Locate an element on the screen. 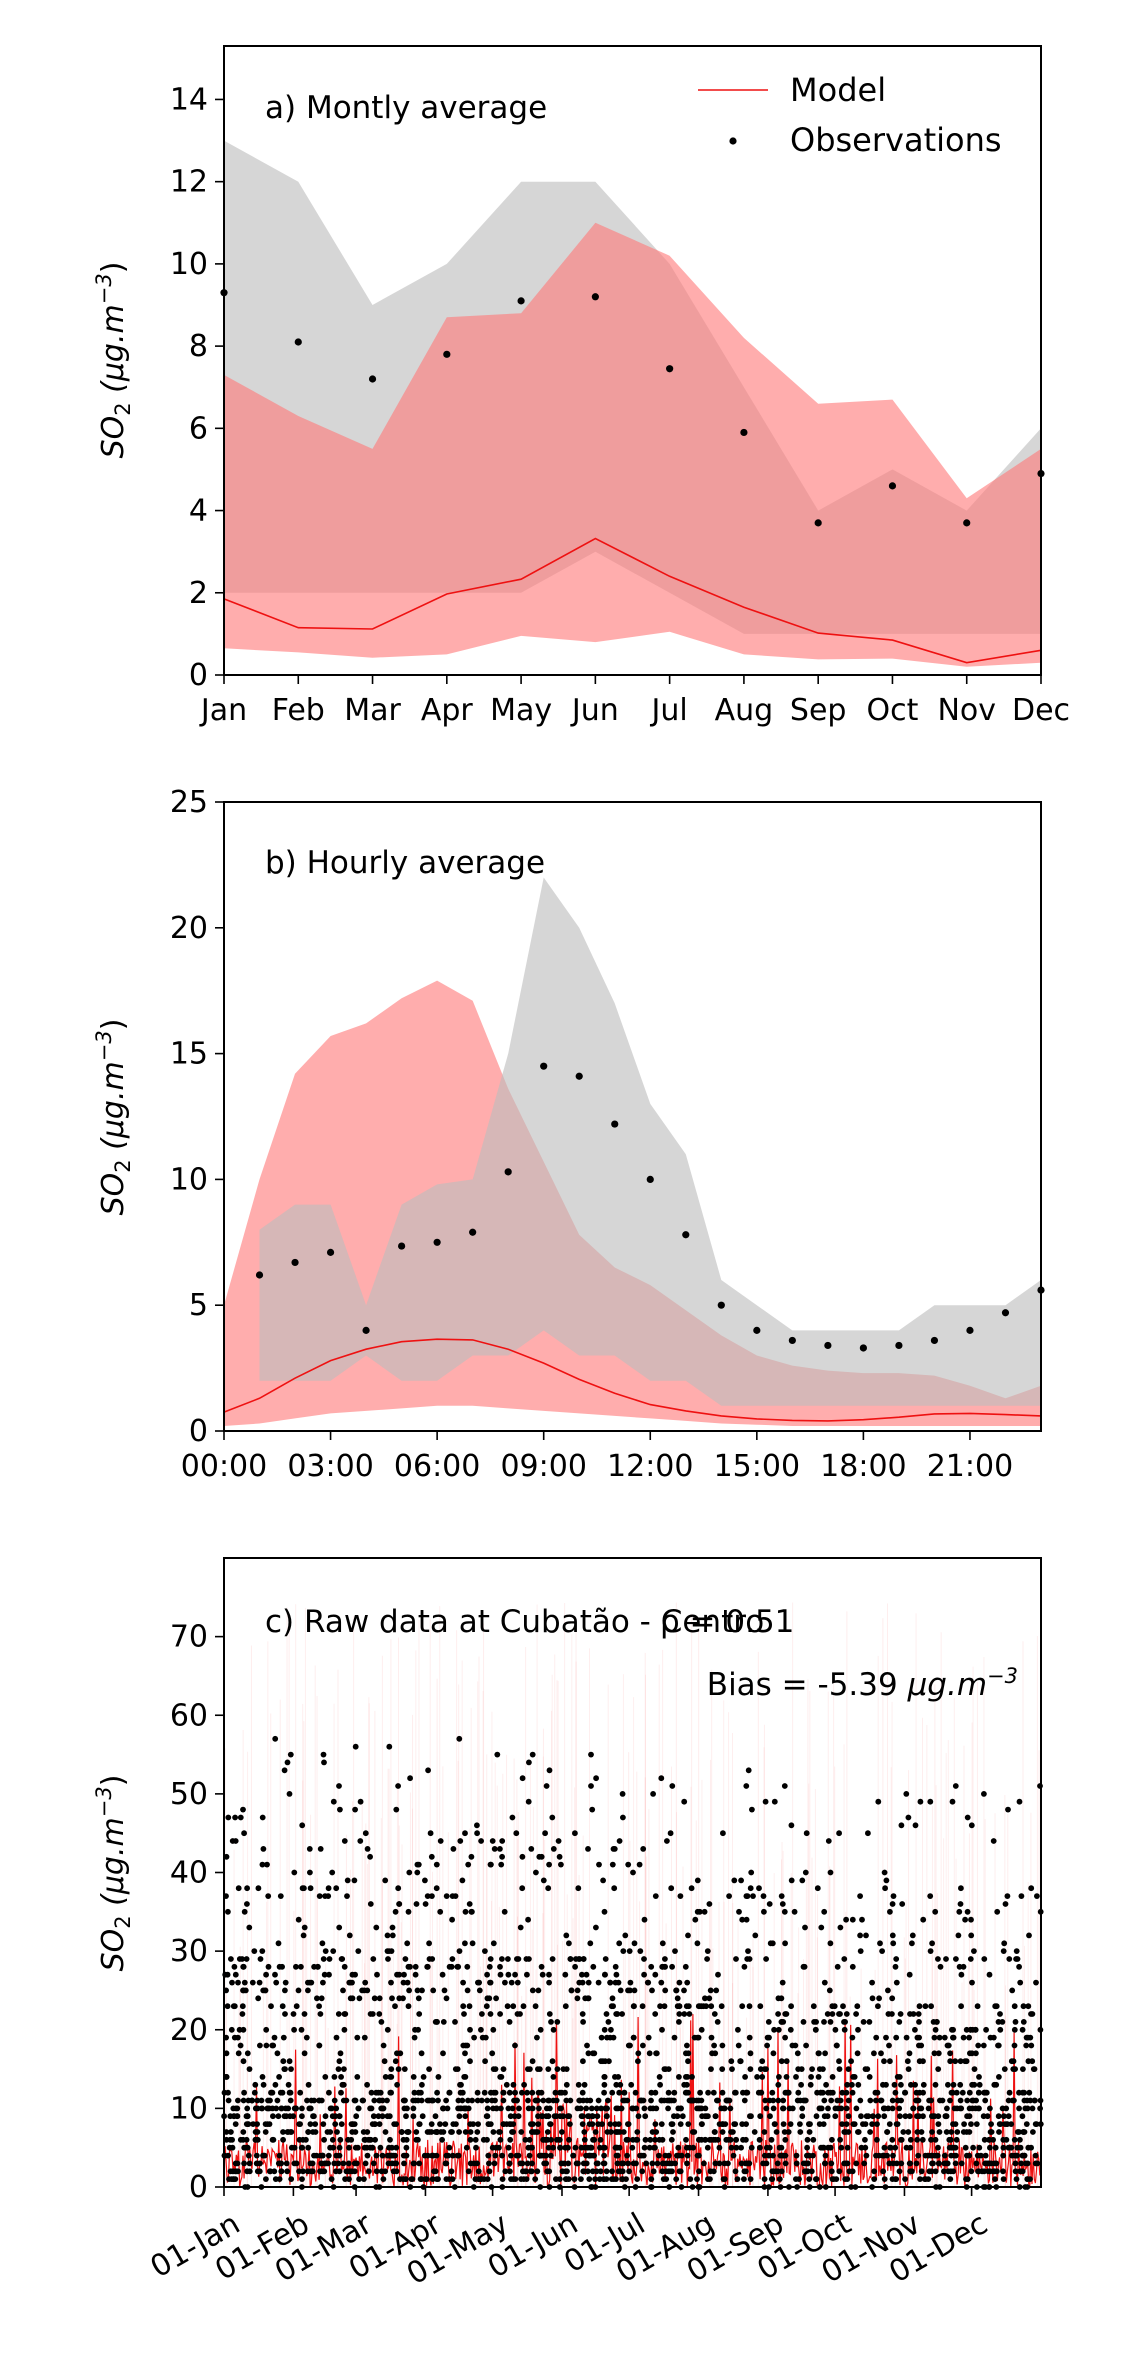 The height and width of the screenshot is (2362, 1122). raw-y-tick-label: 30 is located at coordinates (189, 1951).